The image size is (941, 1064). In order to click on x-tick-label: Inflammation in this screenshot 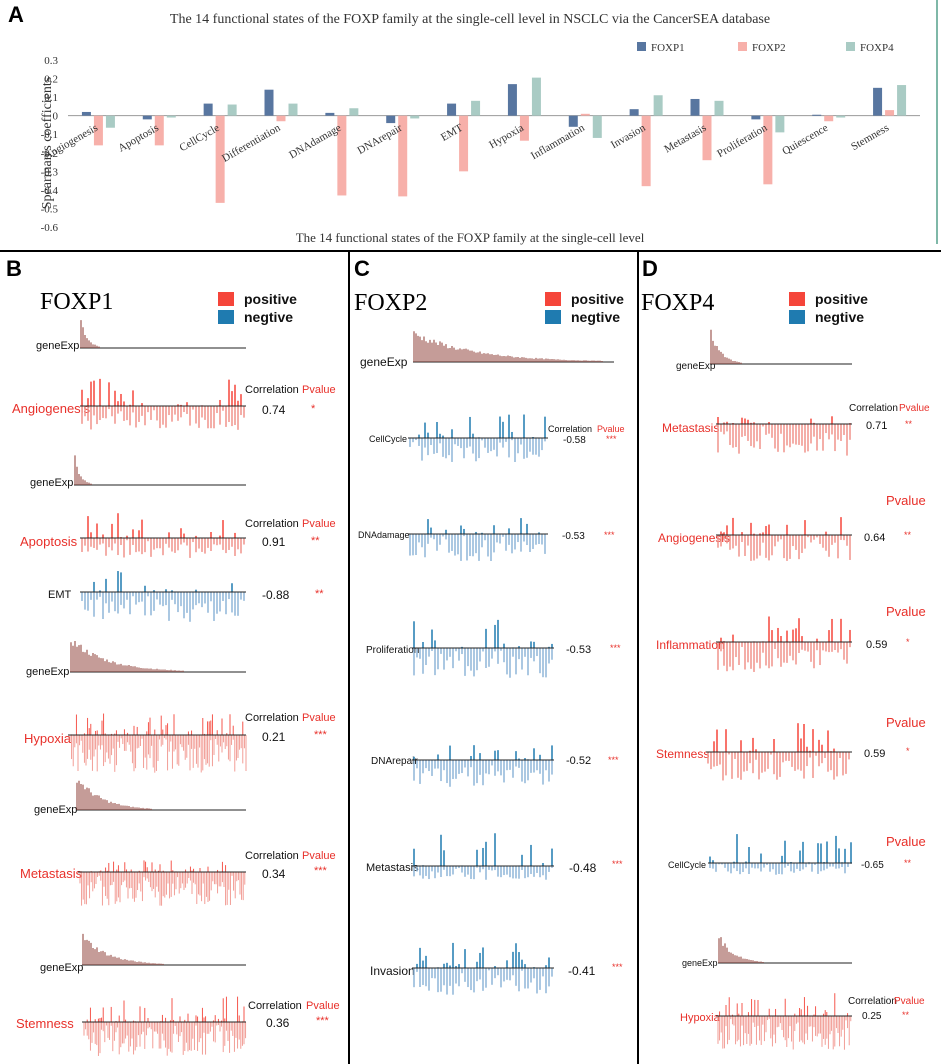, I will do `click(558, 142)`.